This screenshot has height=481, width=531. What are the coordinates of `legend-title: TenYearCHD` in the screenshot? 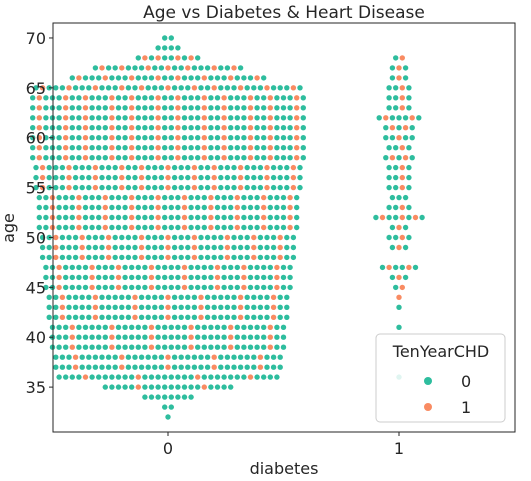 It's located at (440, 351).